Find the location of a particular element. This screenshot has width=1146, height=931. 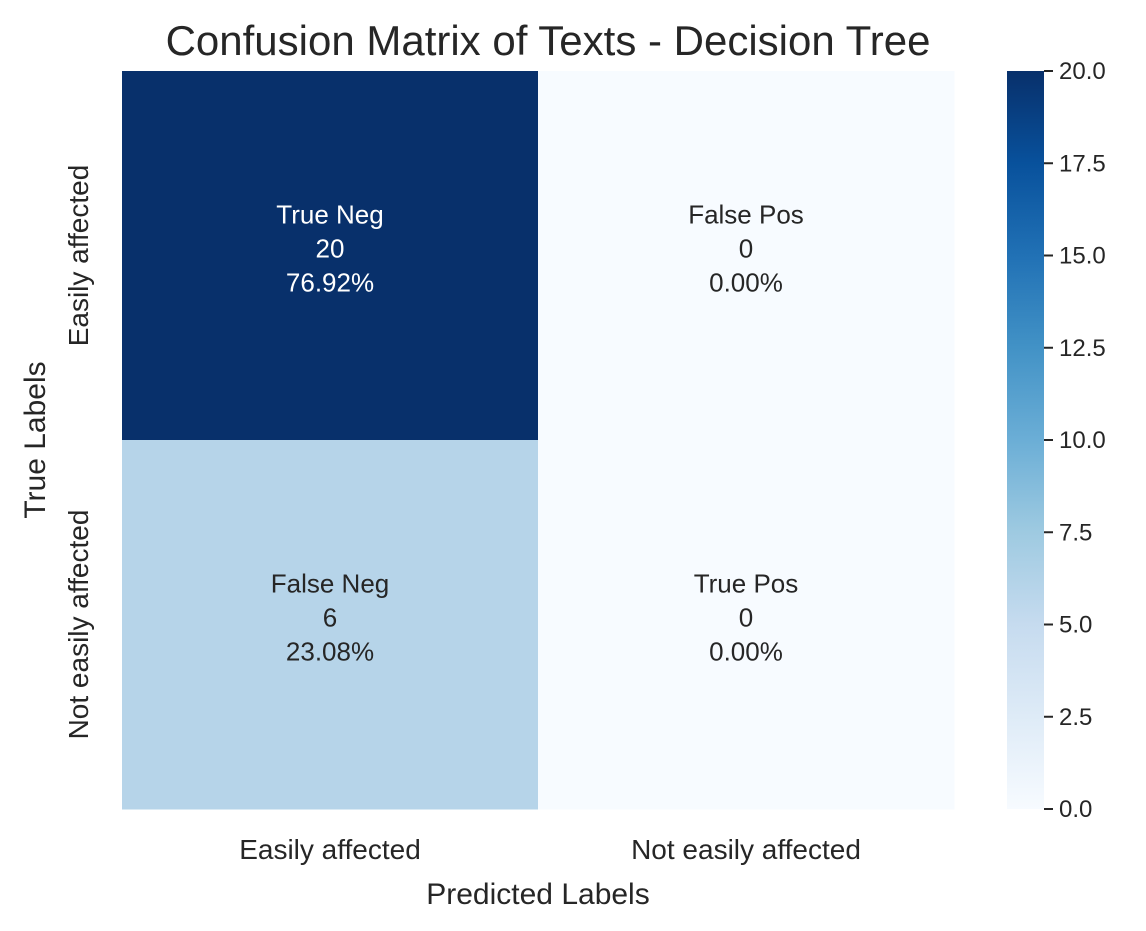

x-axis-label: Predicted Labels is located at coordinates (537, 894).